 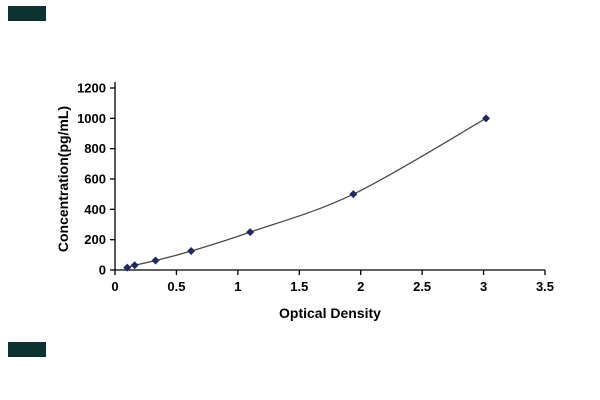 I want to click on x-axis-ticks: 0 0.5 1 1.5 2 2.5 3 3.5, so click(x=332, y=282).